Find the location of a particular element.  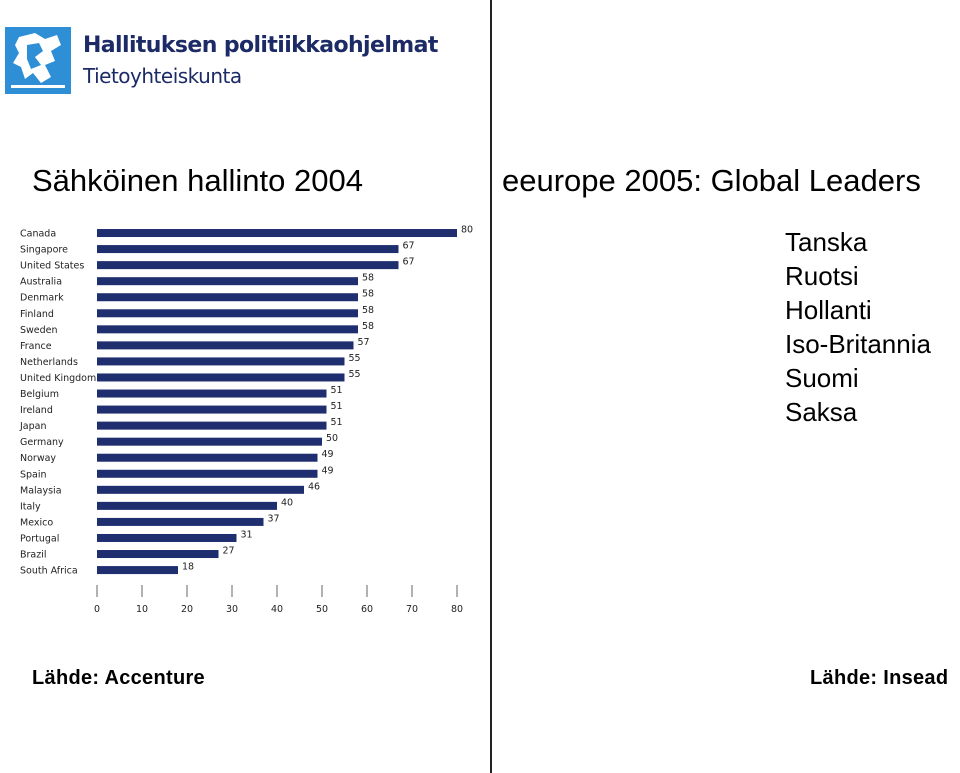

logo-emblem is located at coordinates (38, 60).